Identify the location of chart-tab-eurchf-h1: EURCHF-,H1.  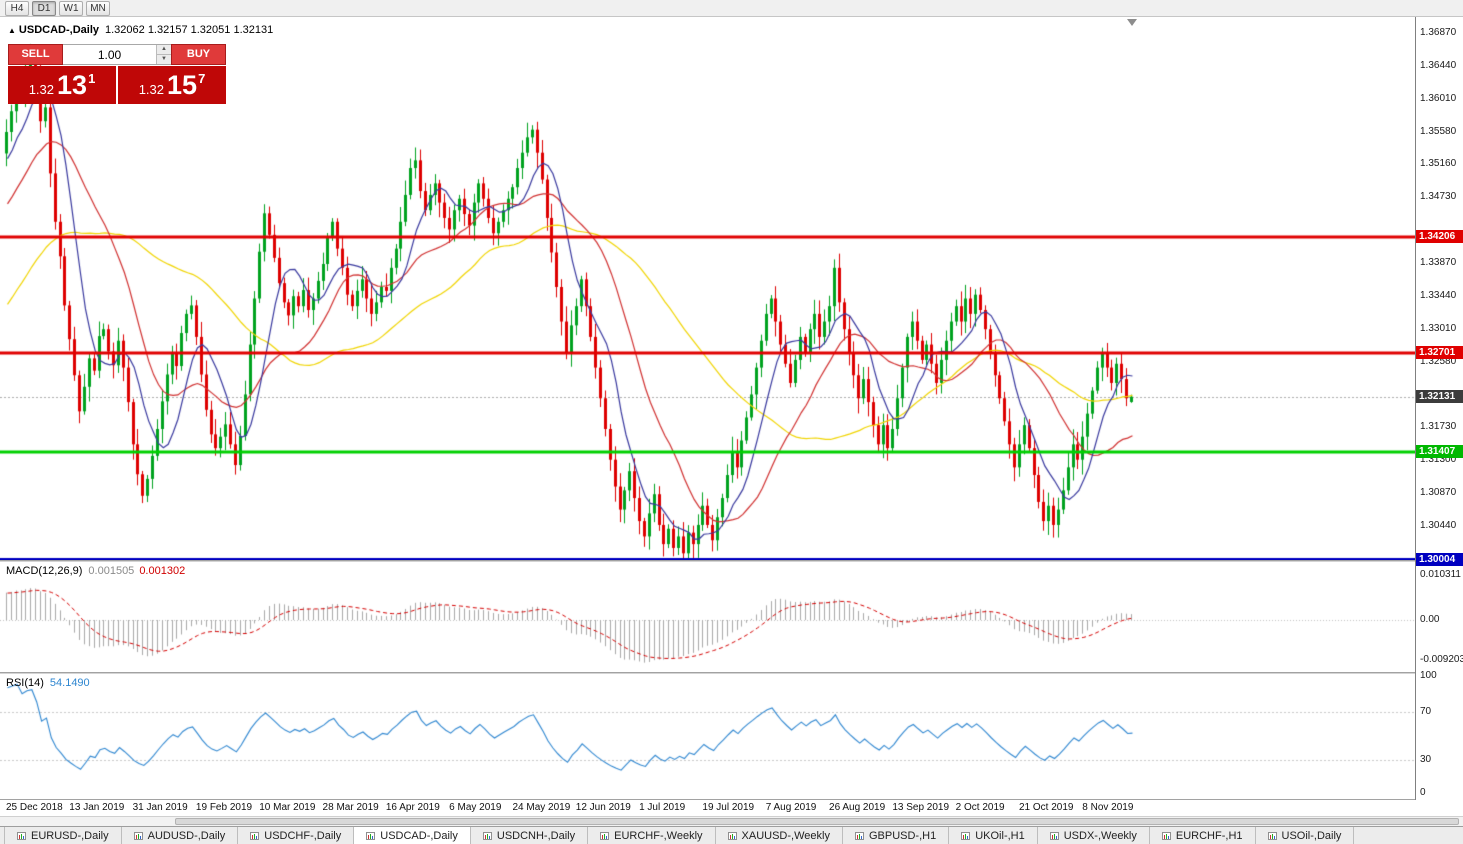
(1202, 835).